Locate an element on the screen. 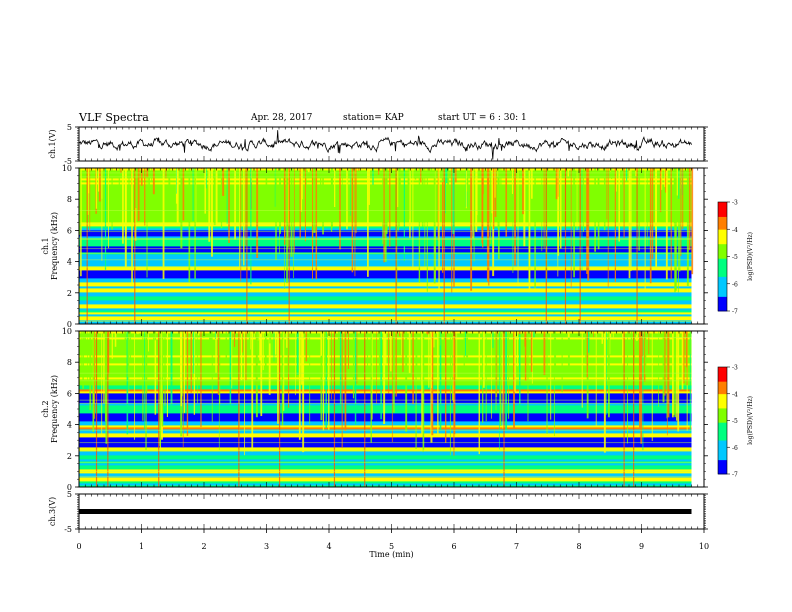 This screenshot has height=612, width=792. y-tick-label: 2 is located at coordinates (69, 456).